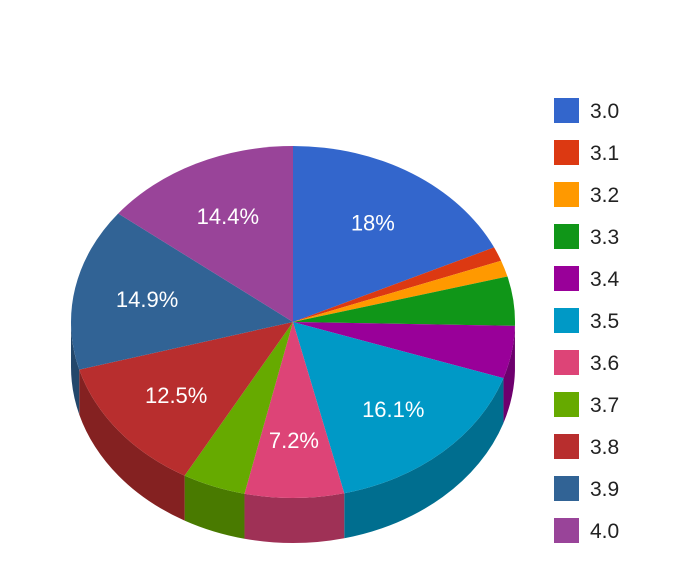 The width and height of the screenshot is (690, 584). What do you see at coordinates (604, 321) in the screenshot?
I see `legend-label-3-5: 3.5` at bounding box center [604, 321].